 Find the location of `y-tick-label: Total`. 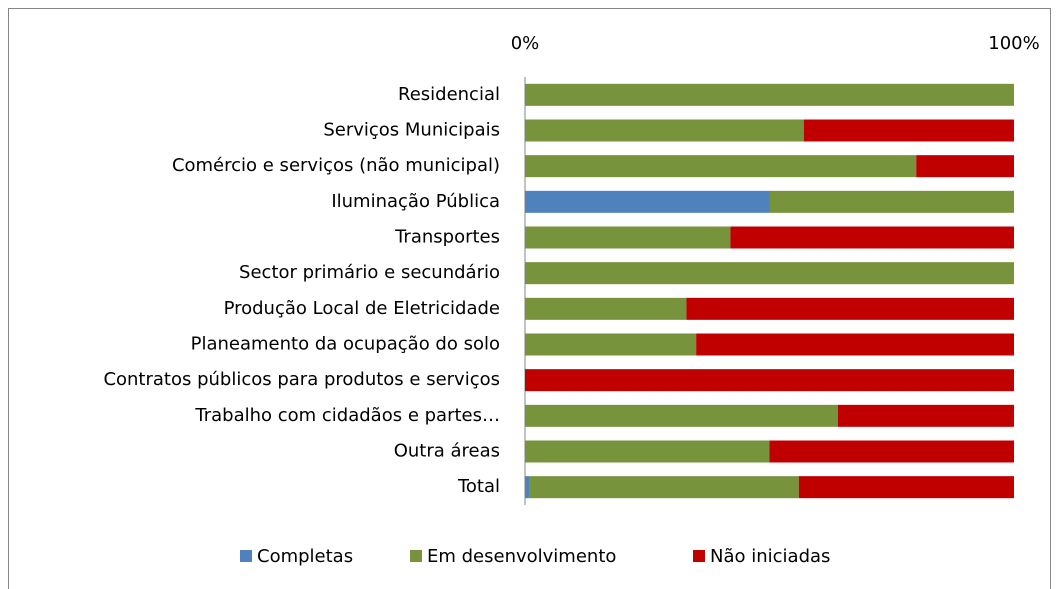

y-tick-label: Total is located at coordinates (478, 486).